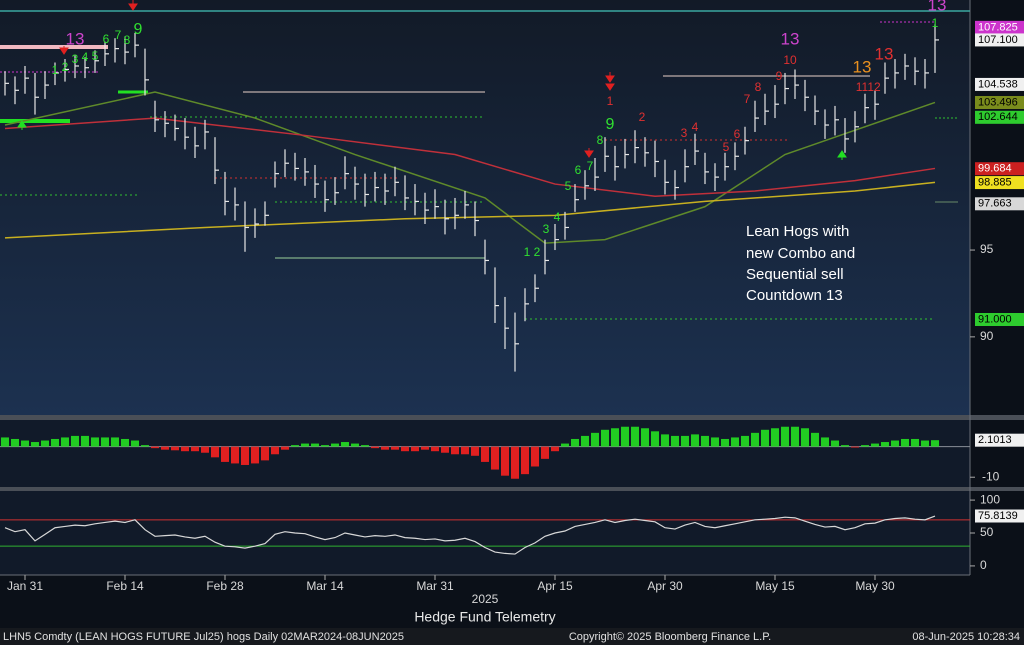  Describe the element at coordinates (795, 274) in the screenshot. I see `note-line: Sequential sell` at that location.